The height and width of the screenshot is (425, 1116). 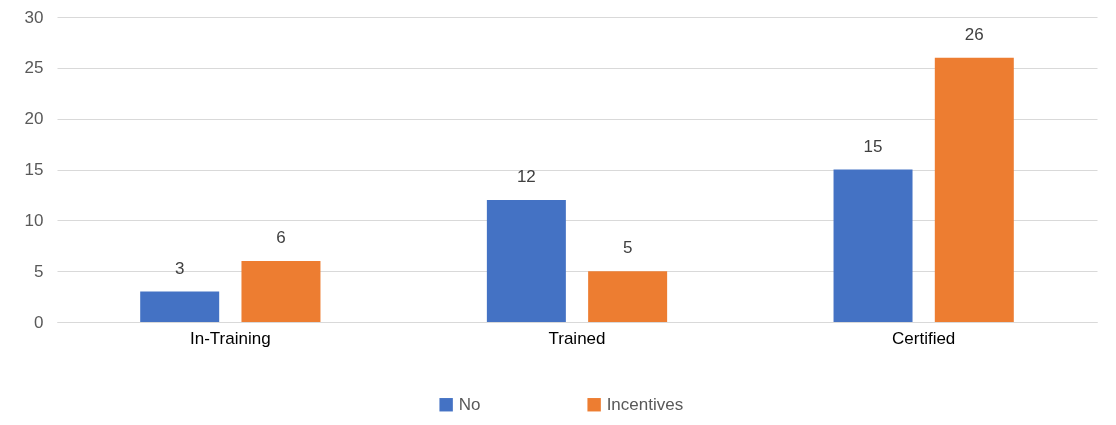 I want to click on data-label: 15, so click(x=873, y=146).